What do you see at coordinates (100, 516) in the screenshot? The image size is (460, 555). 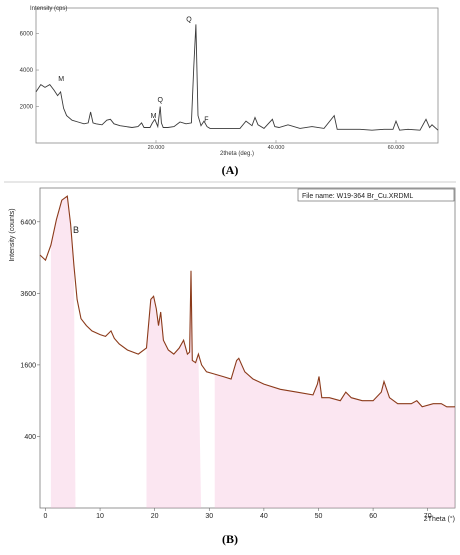 I see `panel-b-x-tick-label: 10` at bounding box center [100, 516].